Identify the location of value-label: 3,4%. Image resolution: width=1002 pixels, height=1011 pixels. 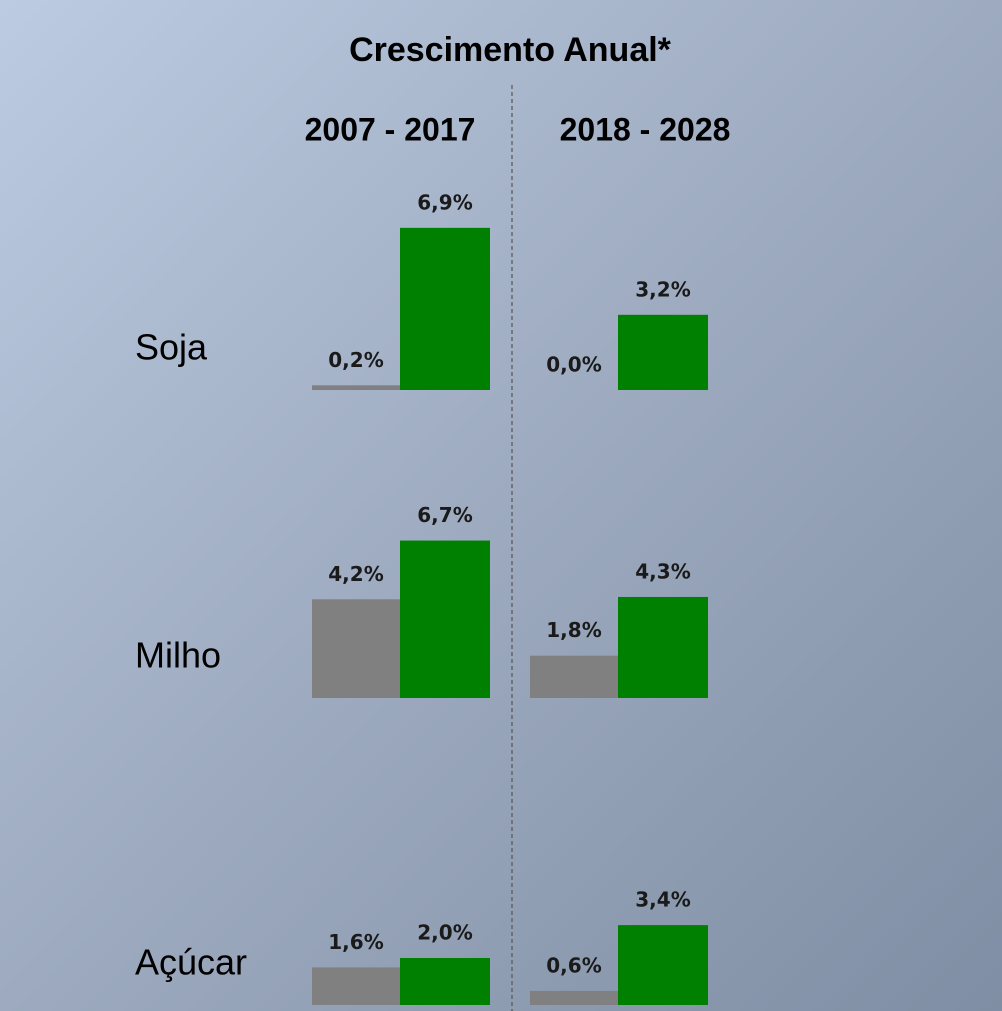
(662, 900).